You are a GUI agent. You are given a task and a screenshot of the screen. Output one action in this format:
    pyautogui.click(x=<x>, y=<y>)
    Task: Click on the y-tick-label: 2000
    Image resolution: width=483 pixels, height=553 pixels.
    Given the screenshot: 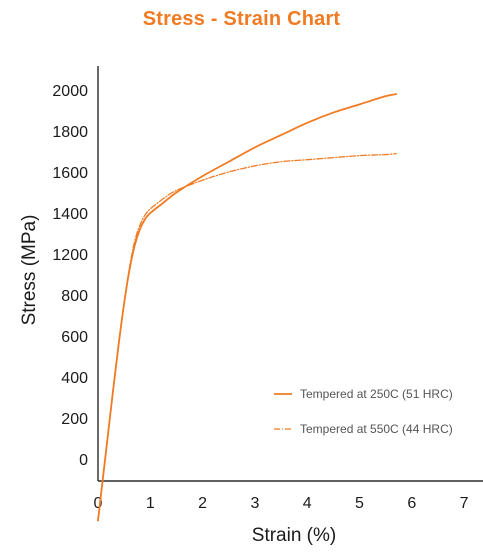 What is the action you would take?
    pyautogui.click(x=70, y=91)
    